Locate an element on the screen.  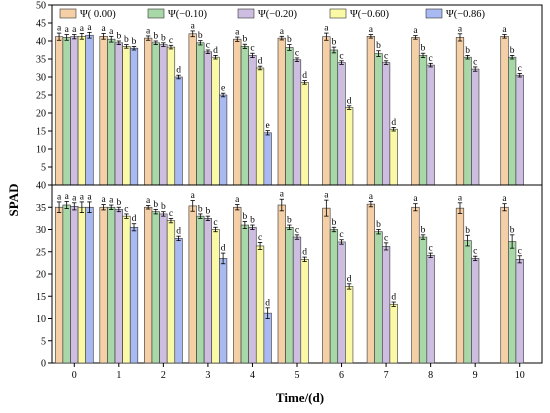
y-tick-label: 20 is located at coordinates (41, 275).